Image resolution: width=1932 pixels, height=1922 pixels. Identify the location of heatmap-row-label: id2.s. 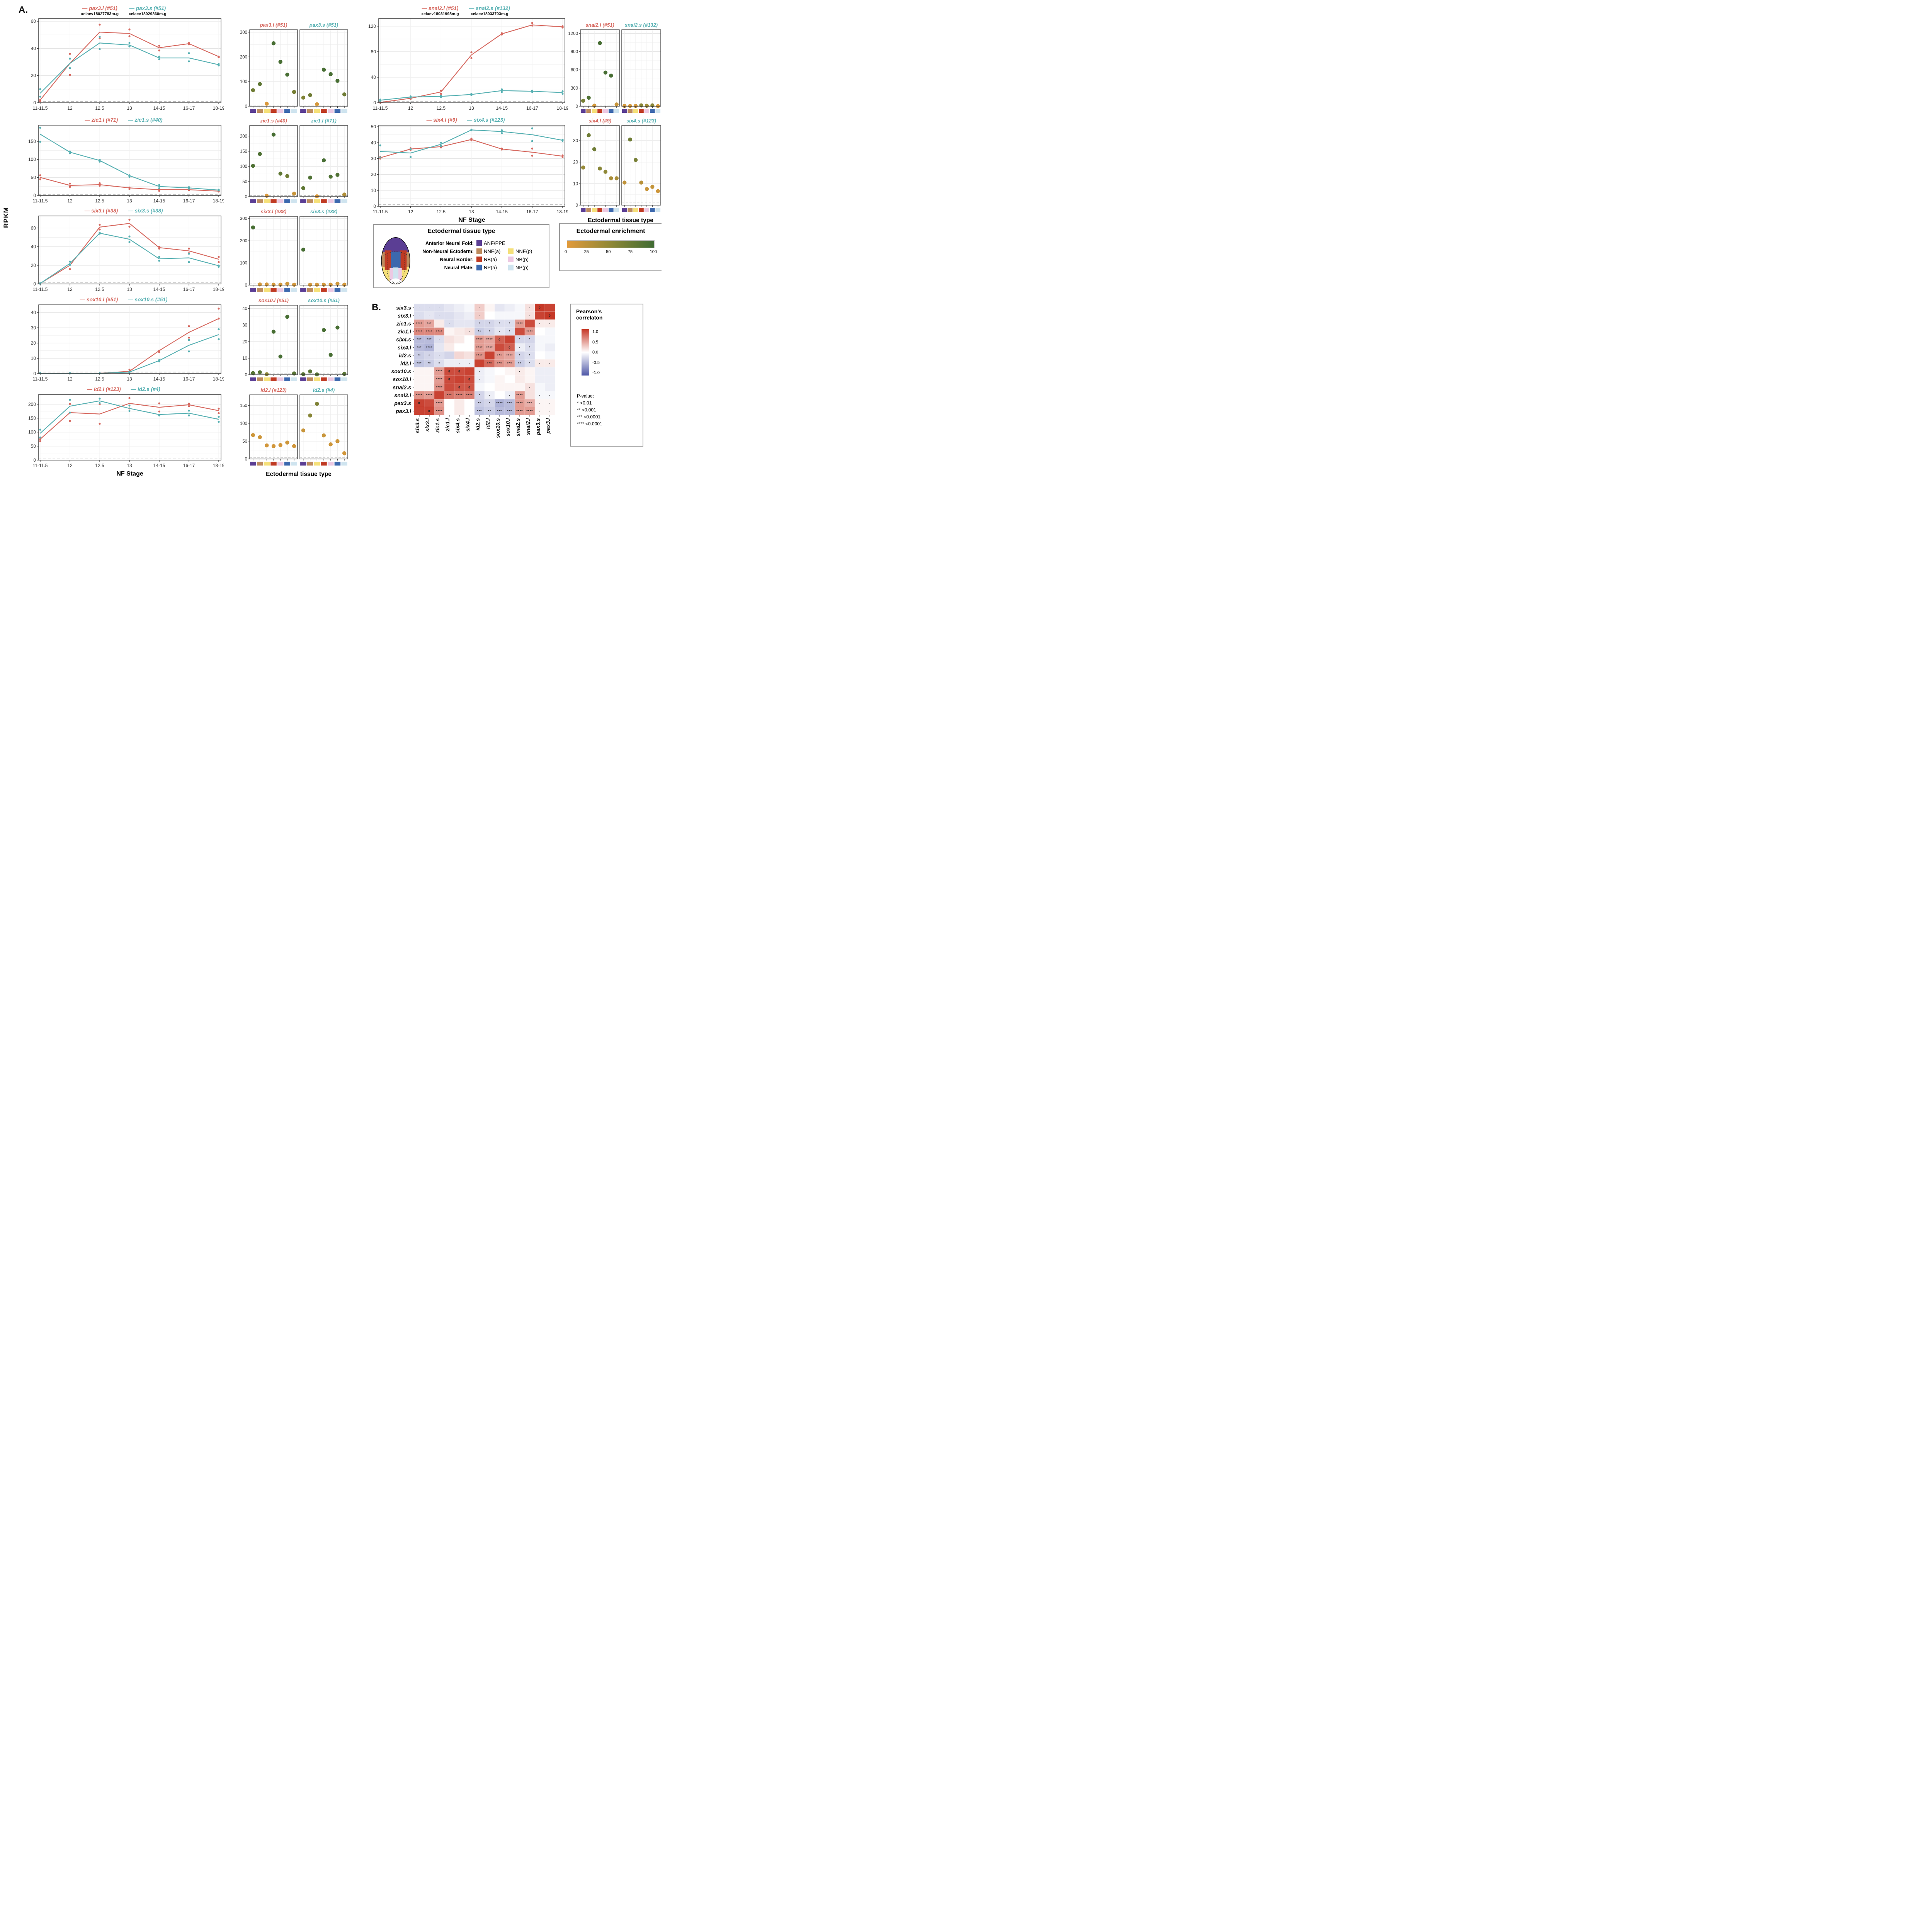
(405, 355).